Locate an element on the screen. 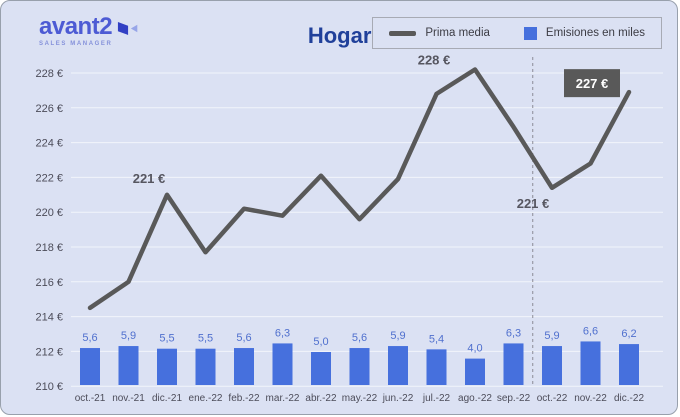 The width and height of the screenshot is (680, 417). logo-text: avant2 is located at coordinates (76, 26).